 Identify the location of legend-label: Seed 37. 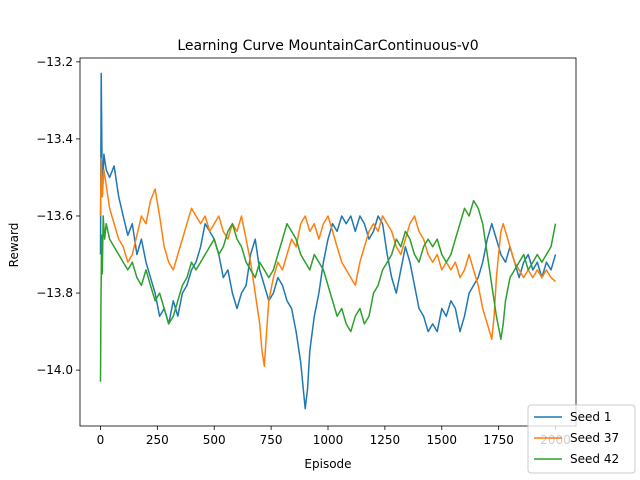
(594, 438).